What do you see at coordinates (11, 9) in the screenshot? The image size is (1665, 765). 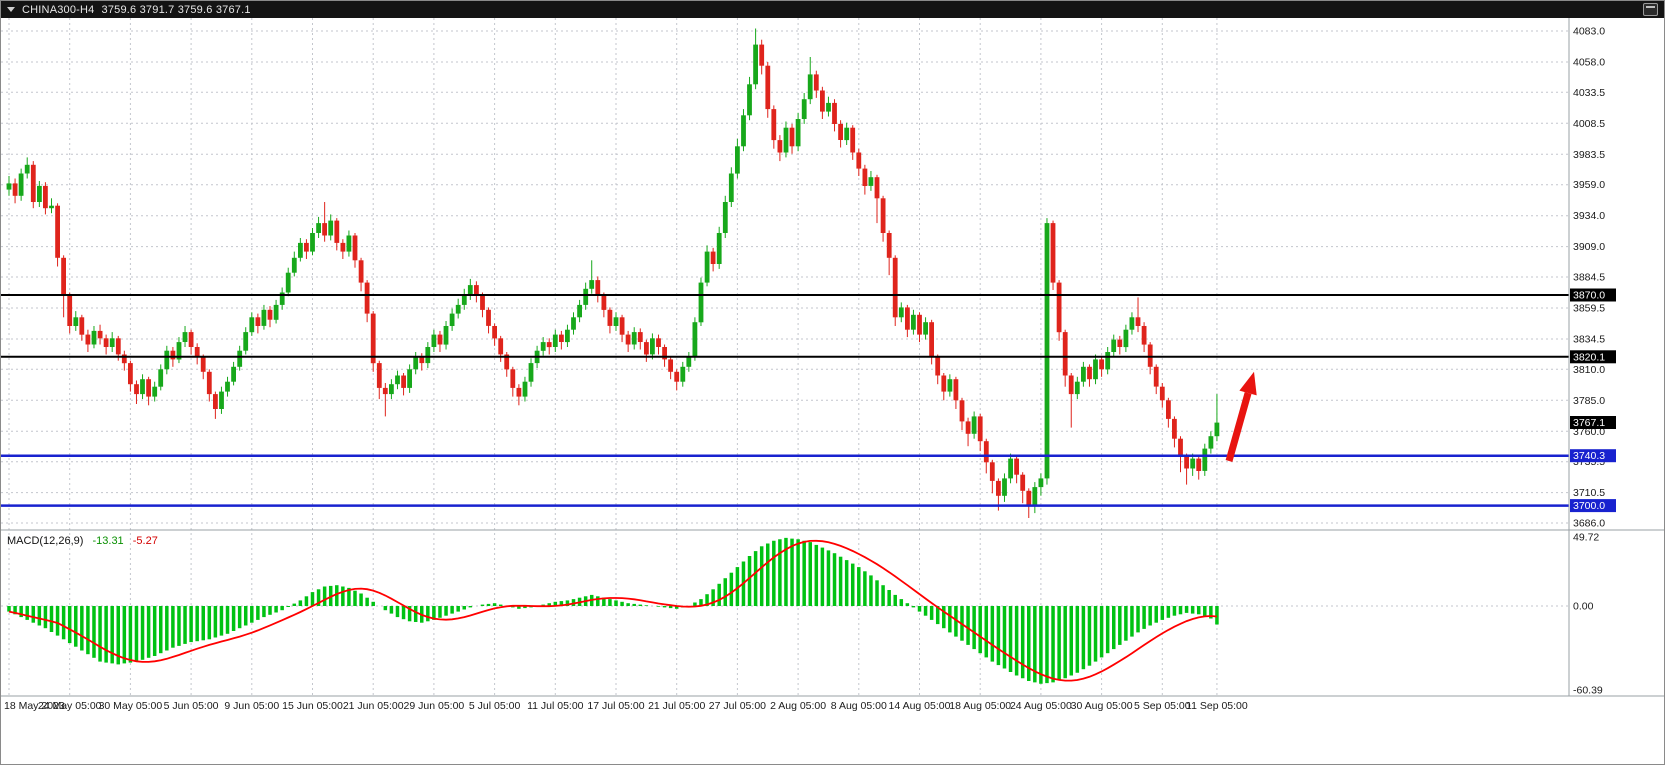 I see `symbol-dropdown-icon` at bounding box center [11, 9].